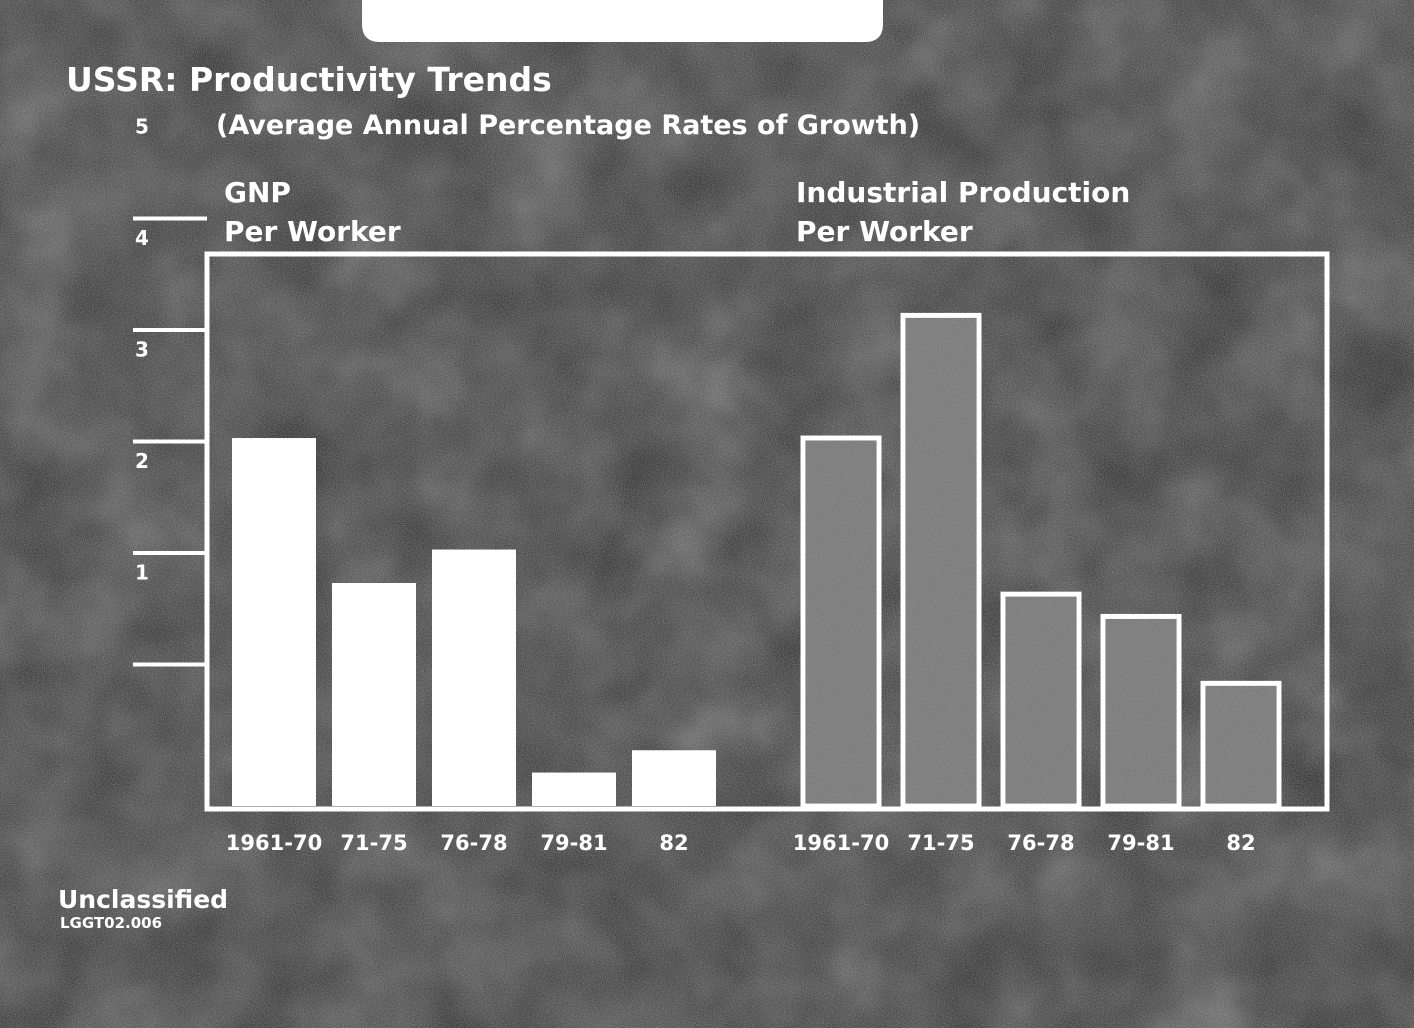 The height and width of the screenshot is (1028, 1414). Describe the element at coordinates (940, 843) in the screenshot. I see `industrial-x-label-71-75: 71-75` at that location.